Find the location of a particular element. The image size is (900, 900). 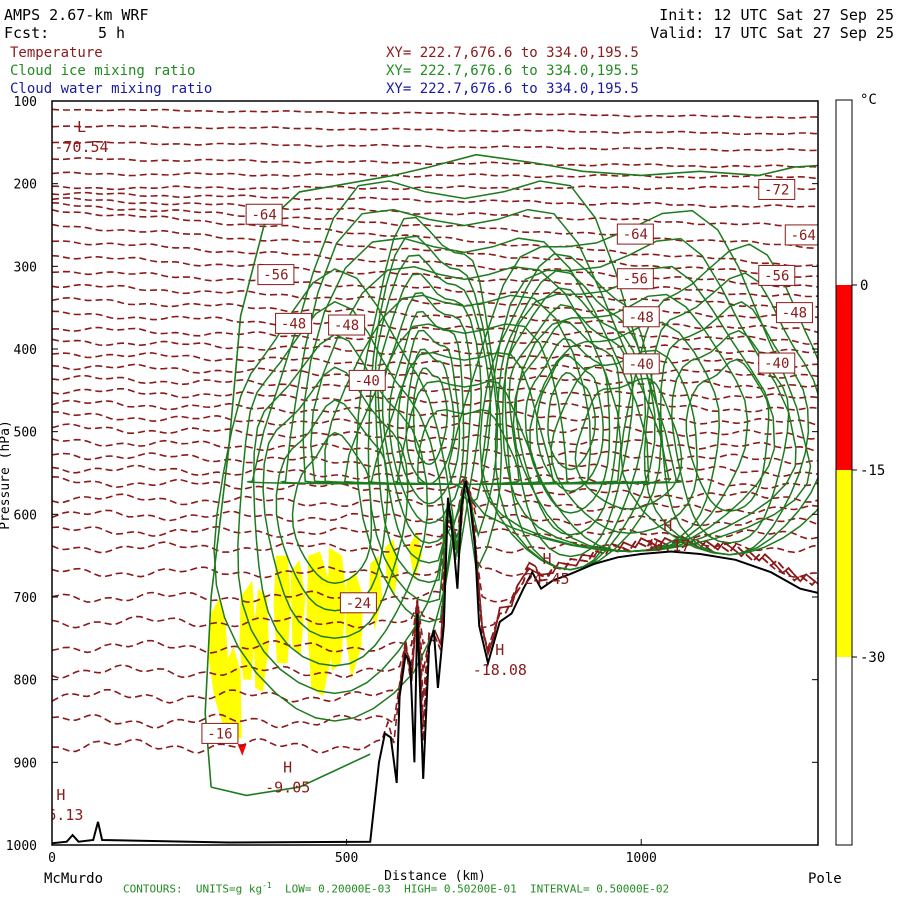

colorbar-label: 0 is located at coordinates (864, 286).